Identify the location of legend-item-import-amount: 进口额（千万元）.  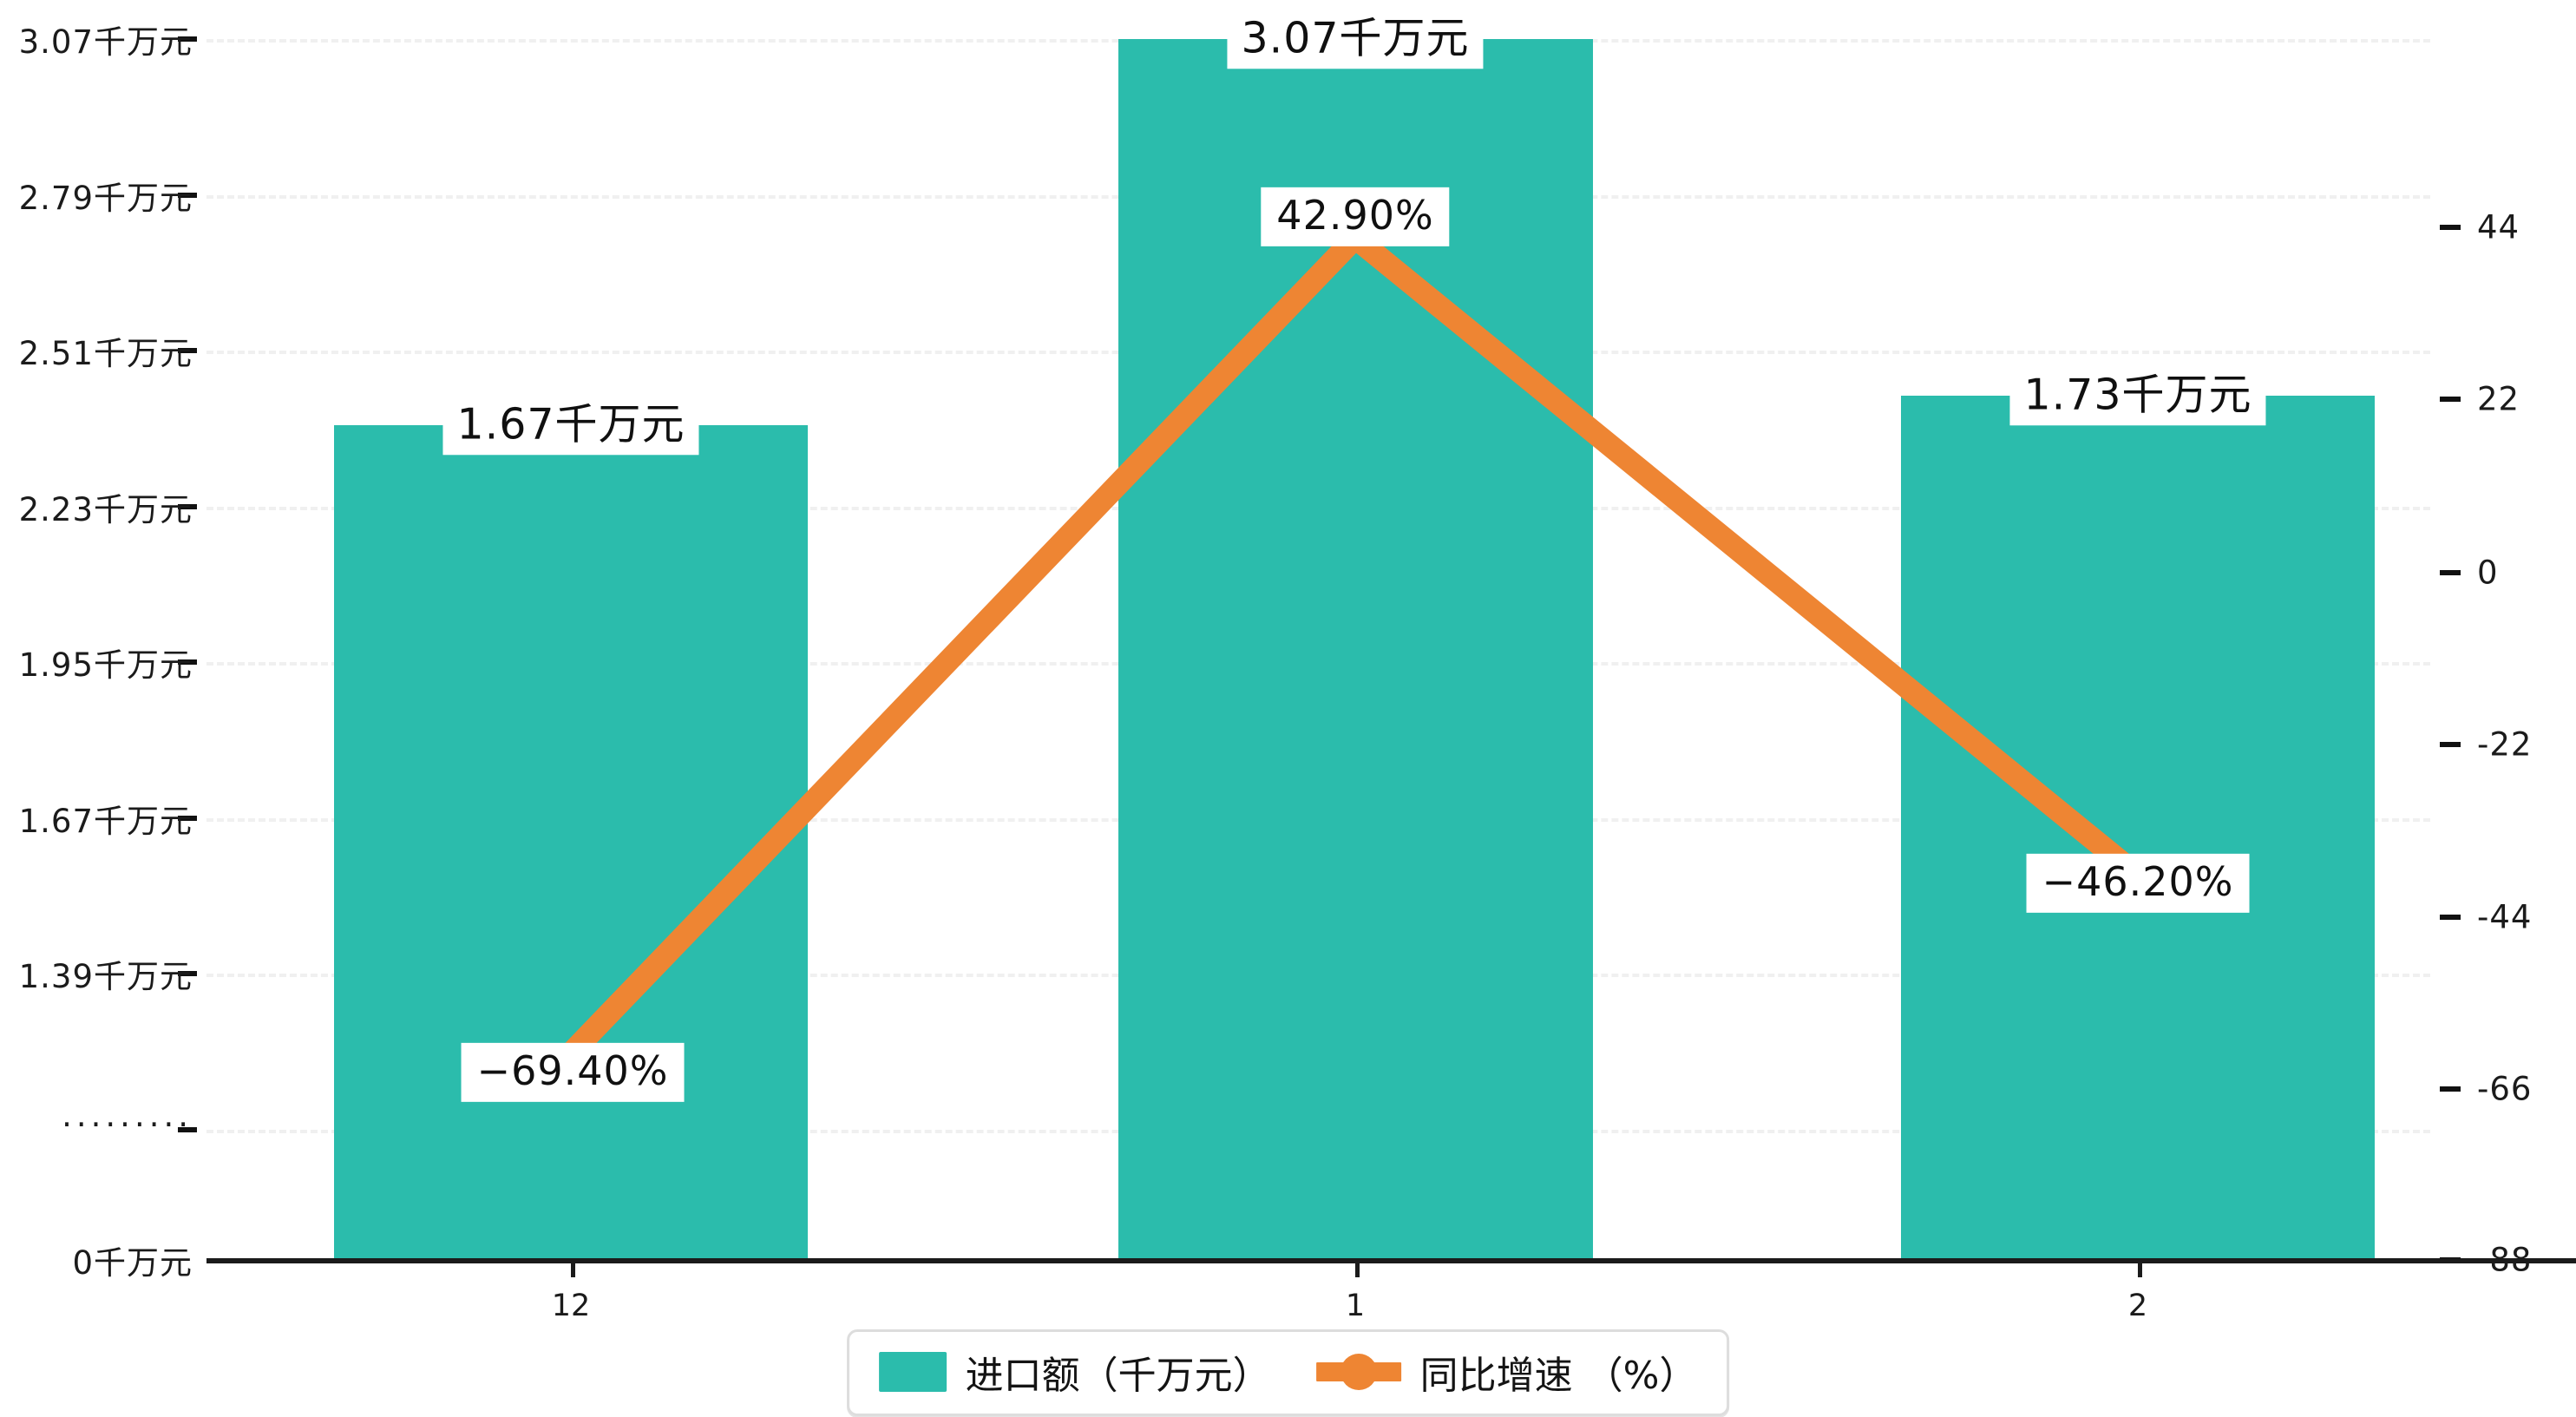
(1074, 1372).